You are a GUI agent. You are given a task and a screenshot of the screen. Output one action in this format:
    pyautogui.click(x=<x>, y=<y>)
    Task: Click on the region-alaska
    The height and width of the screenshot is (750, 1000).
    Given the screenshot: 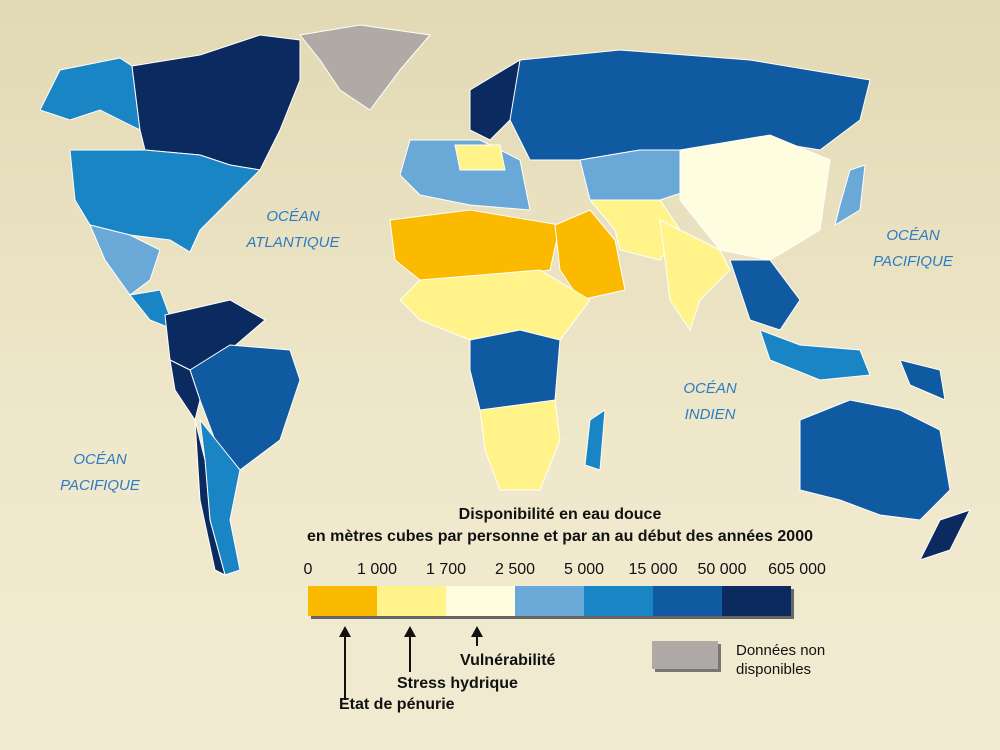 What is the action you would take?
    pyautogui.click(x=90, y=94)
    